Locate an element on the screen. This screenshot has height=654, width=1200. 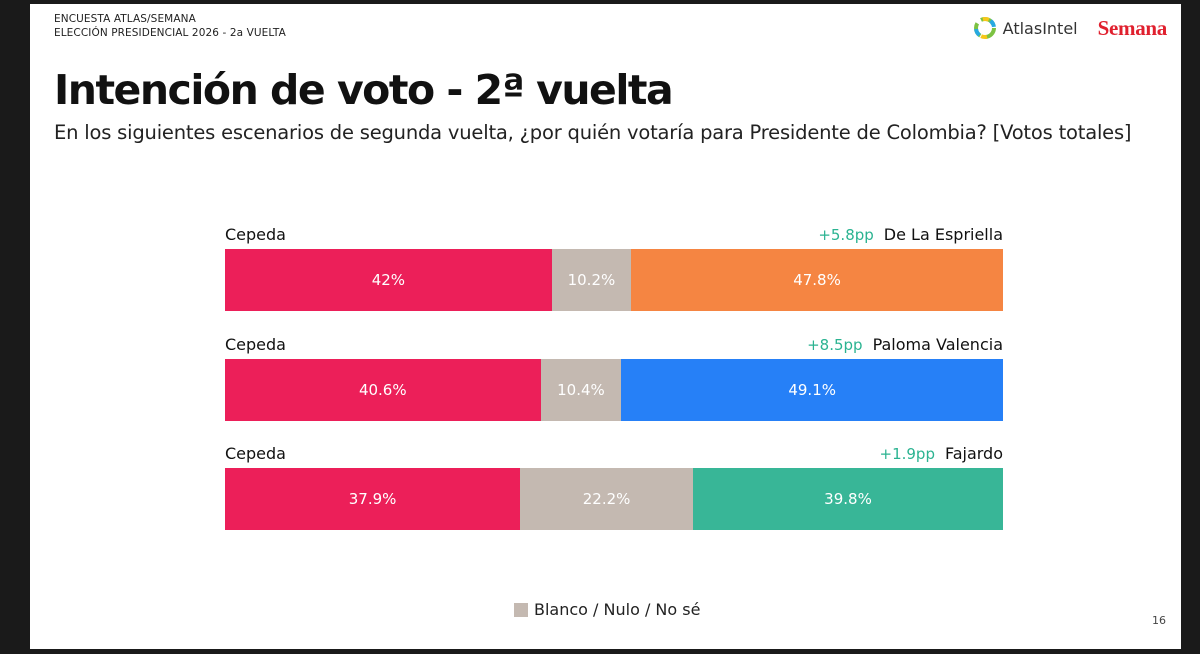
stacked-bar: 40.6% 10.4% 49.1% is located at coordinates (614, 390).